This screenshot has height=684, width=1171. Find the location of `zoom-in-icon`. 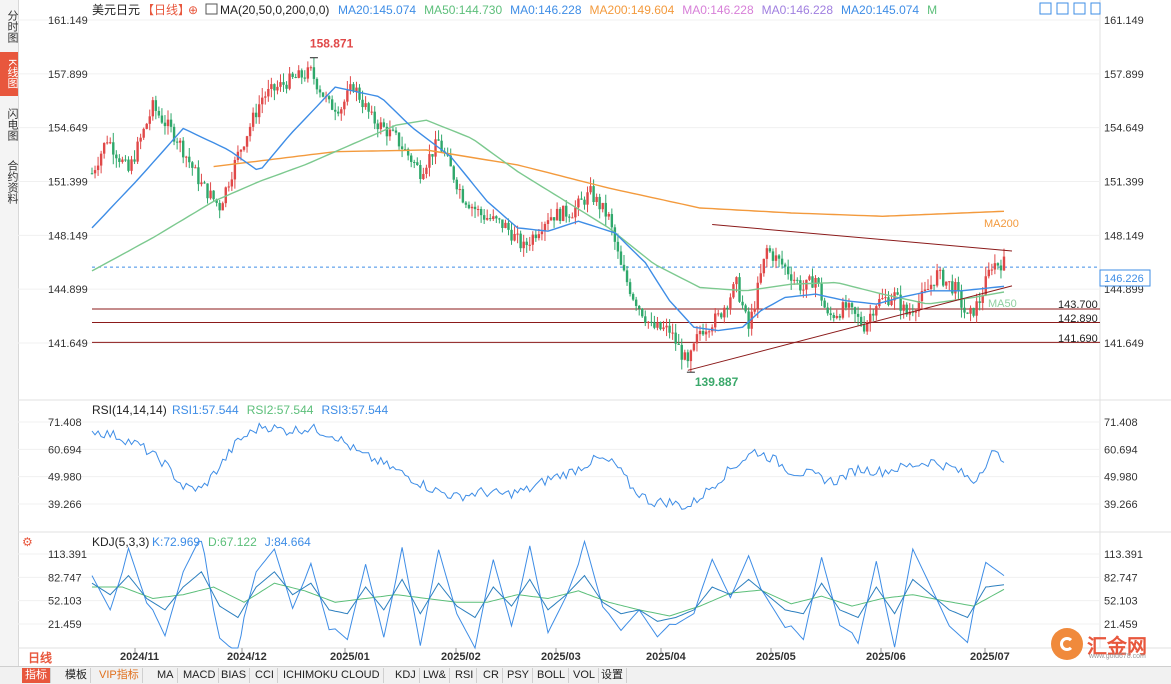

zoom-in-icon is located at coordinates (1045, 8).